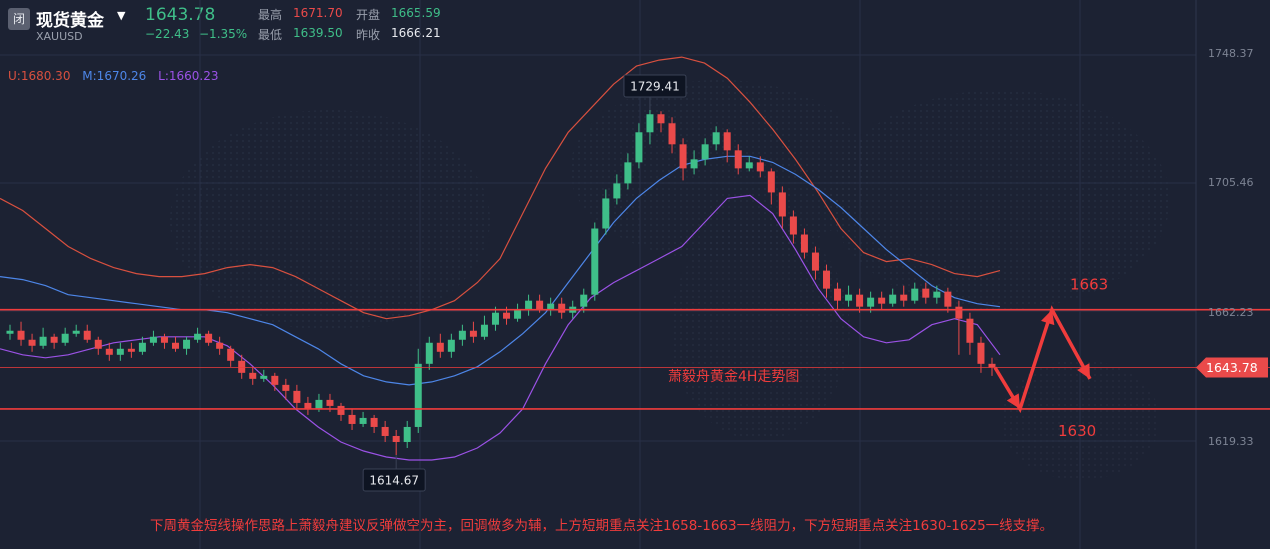 The image size is (1270, 549). I want to click on last-price: 1643.78, so click(180, 15).